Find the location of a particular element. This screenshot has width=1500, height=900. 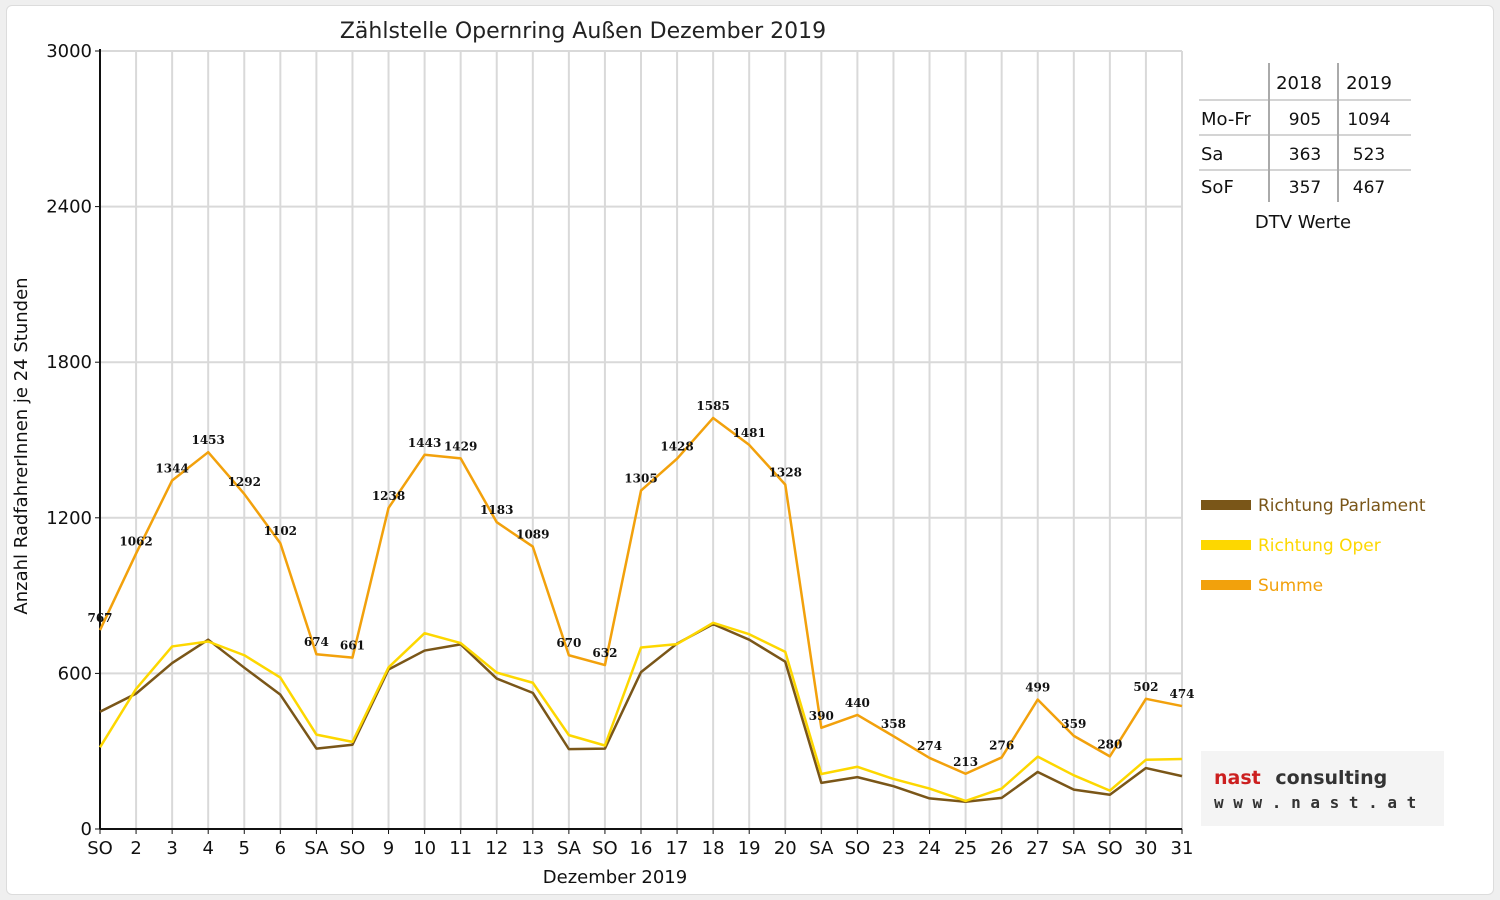

x-tick-label: 5 is located at coordinates (244, 848).